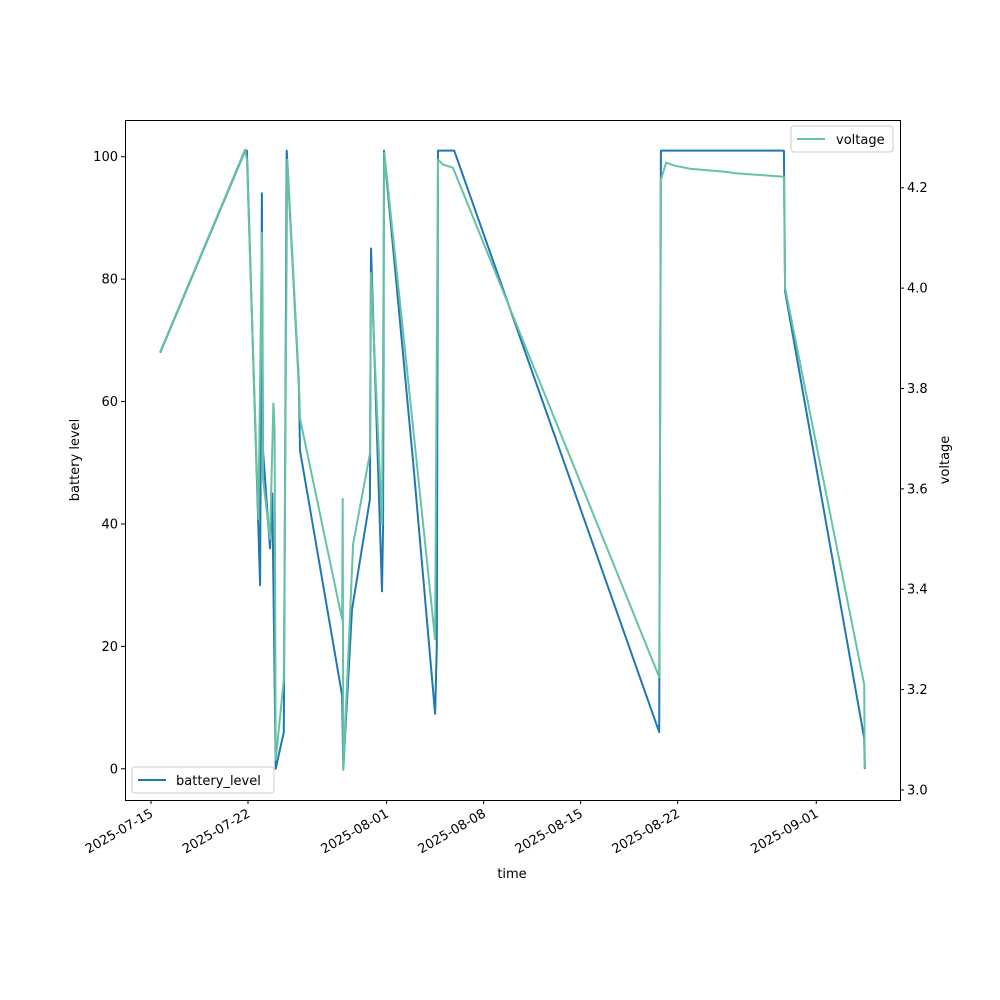 Image resolution: width=1000 pixels, height=1000 pixels. What do you see at coordinates (109, 647) in the screenshot?
I see `y-tick-label: 20` at bounding box center [109, 647].